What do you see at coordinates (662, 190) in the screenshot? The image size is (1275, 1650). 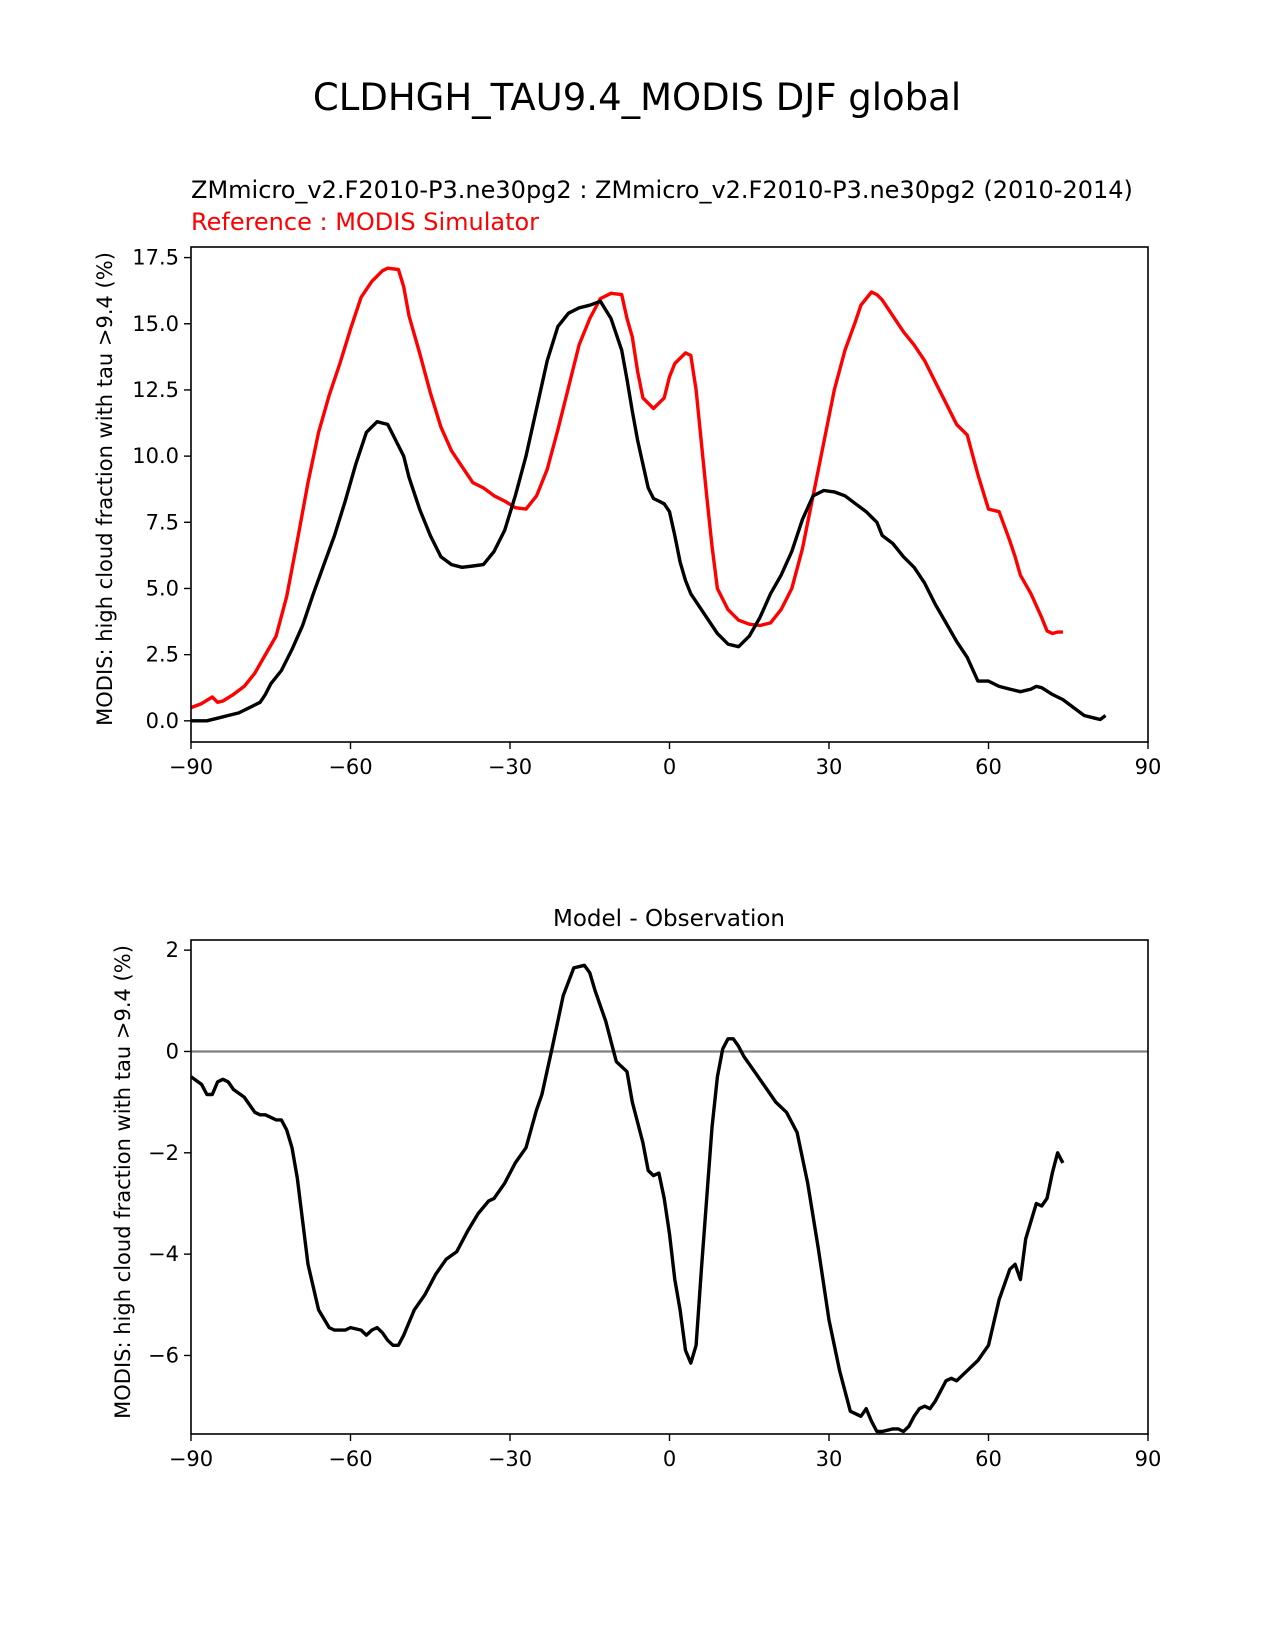 I see `panel-title-test: ZMmicro_v2.F2010-P3.ne30pg2` at bounding box center [662, 190].